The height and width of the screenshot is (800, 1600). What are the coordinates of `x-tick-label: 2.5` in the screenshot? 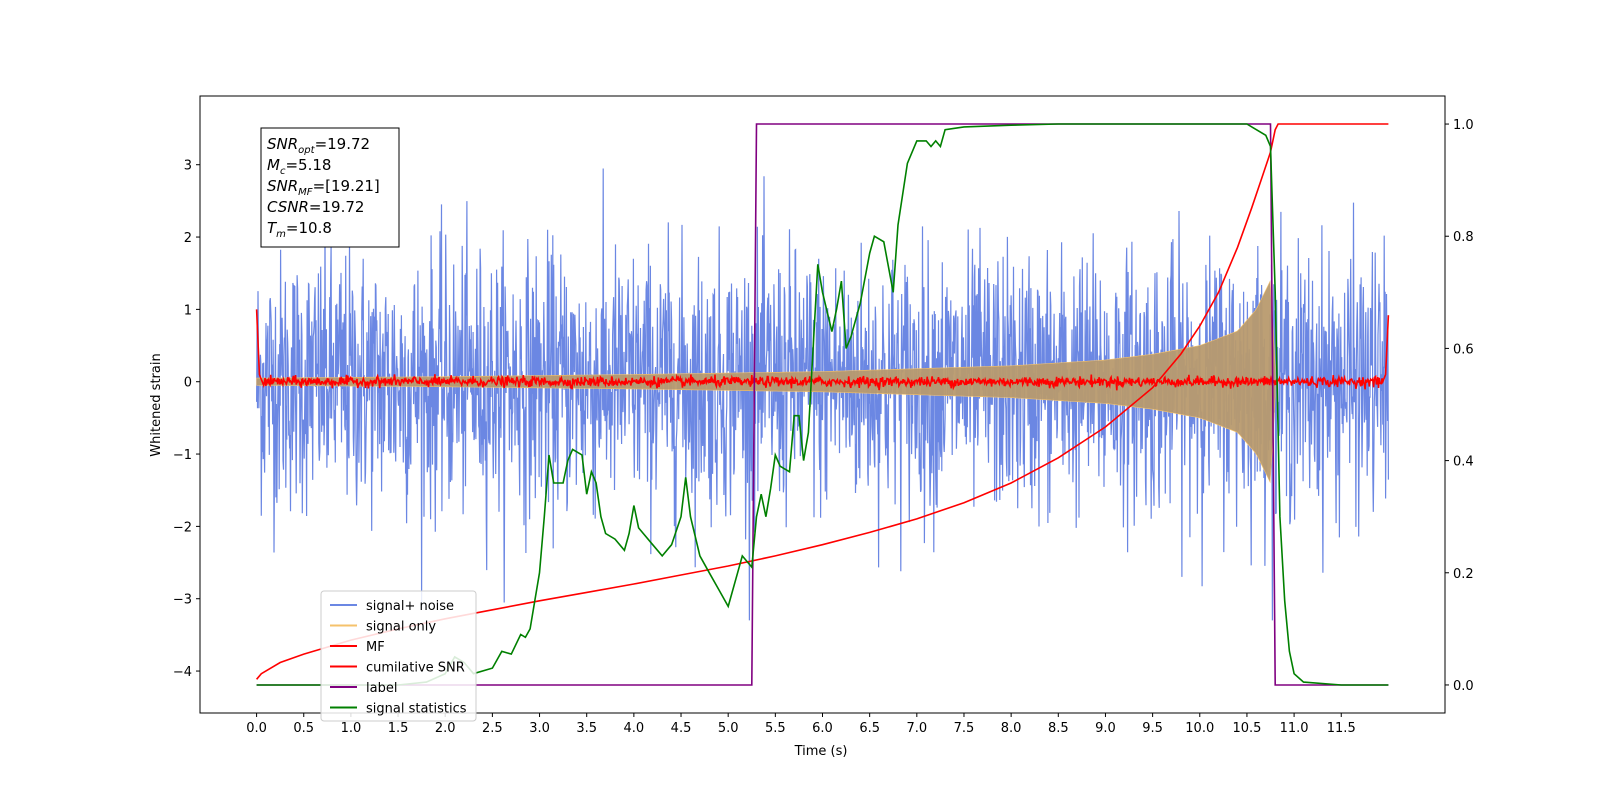 It's located at (492, 728).